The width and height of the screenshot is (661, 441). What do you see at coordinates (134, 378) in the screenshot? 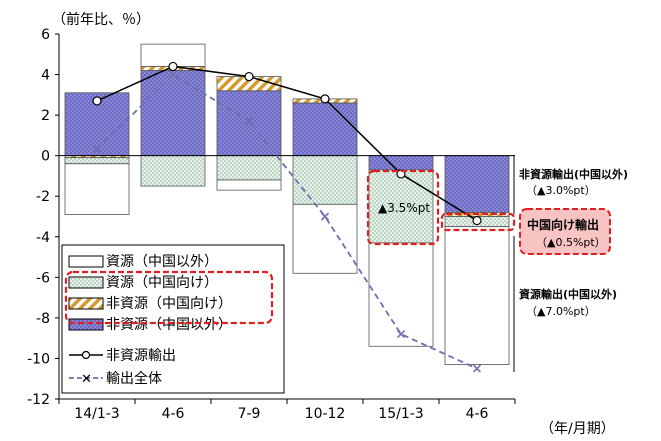
I see `legend-label-5: 輸出全体` at bounding box center [134, 378].